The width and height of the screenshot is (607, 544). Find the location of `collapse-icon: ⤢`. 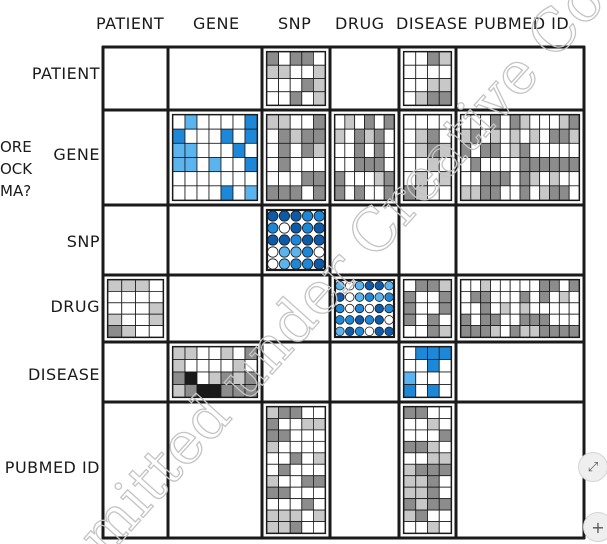

collapse-icon: ⤢ is located at coordinates (593, 467).